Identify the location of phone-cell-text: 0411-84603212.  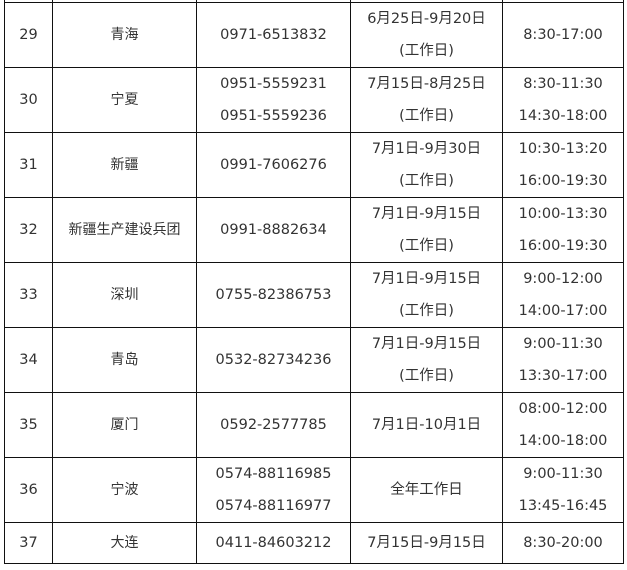
(273, 543).